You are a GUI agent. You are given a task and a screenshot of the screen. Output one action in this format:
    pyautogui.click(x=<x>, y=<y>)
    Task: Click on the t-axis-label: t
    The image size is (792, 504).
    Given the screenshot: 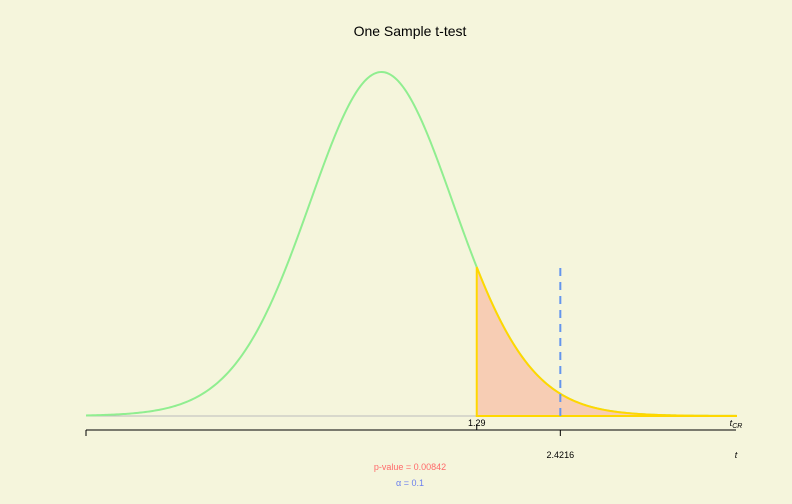 What is the action you would take?
    pyautogui.click(x=736, y=455)
    